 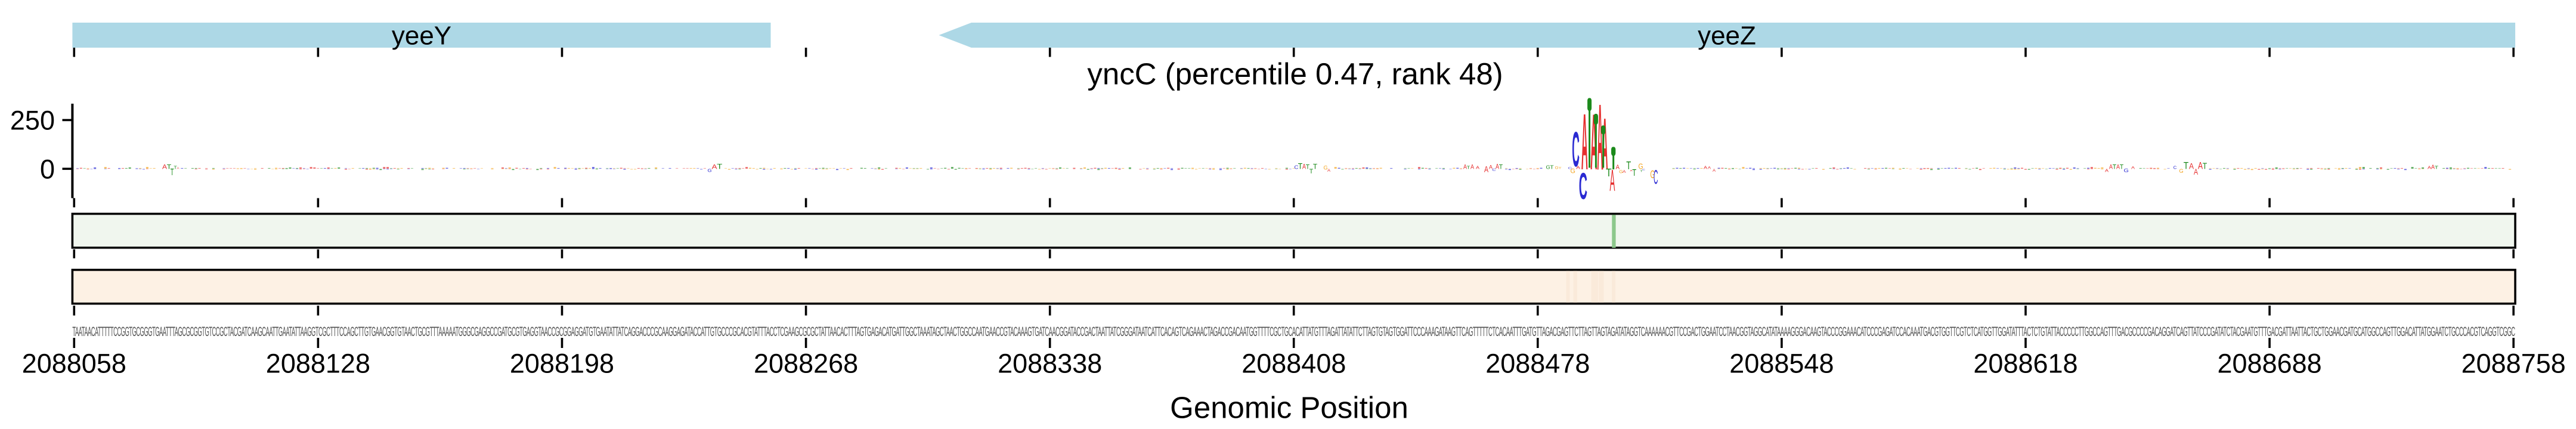 What do you see at coordinates (1727, 36) in the screenshot?
I see `svg-text: yeeZ` at bounding box center [1727, 36].